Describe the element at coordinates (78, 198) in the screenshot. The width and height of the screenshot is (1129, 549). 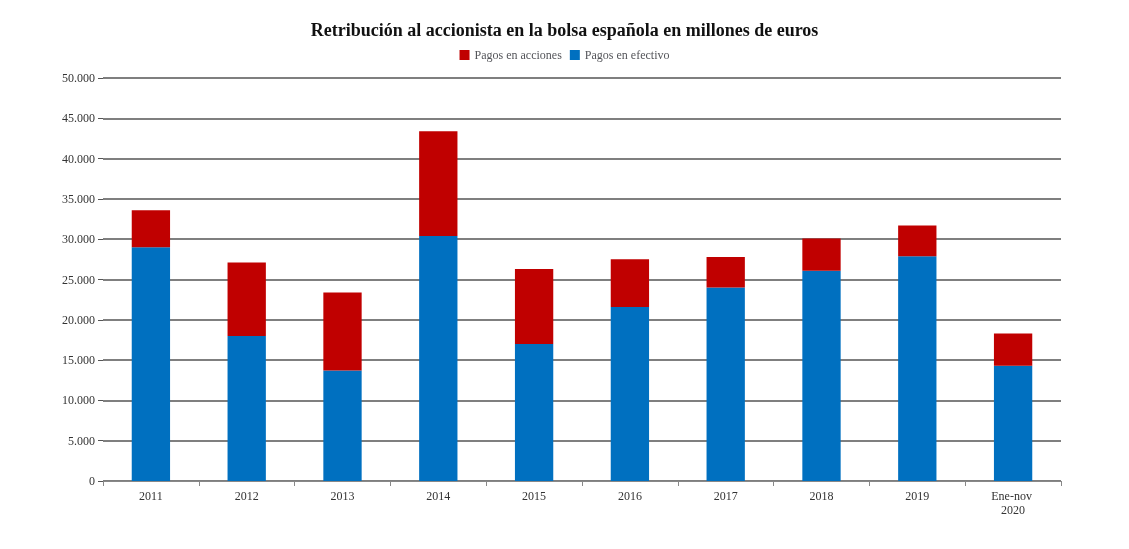
I see `y-tick-label: 35.000` at that location.